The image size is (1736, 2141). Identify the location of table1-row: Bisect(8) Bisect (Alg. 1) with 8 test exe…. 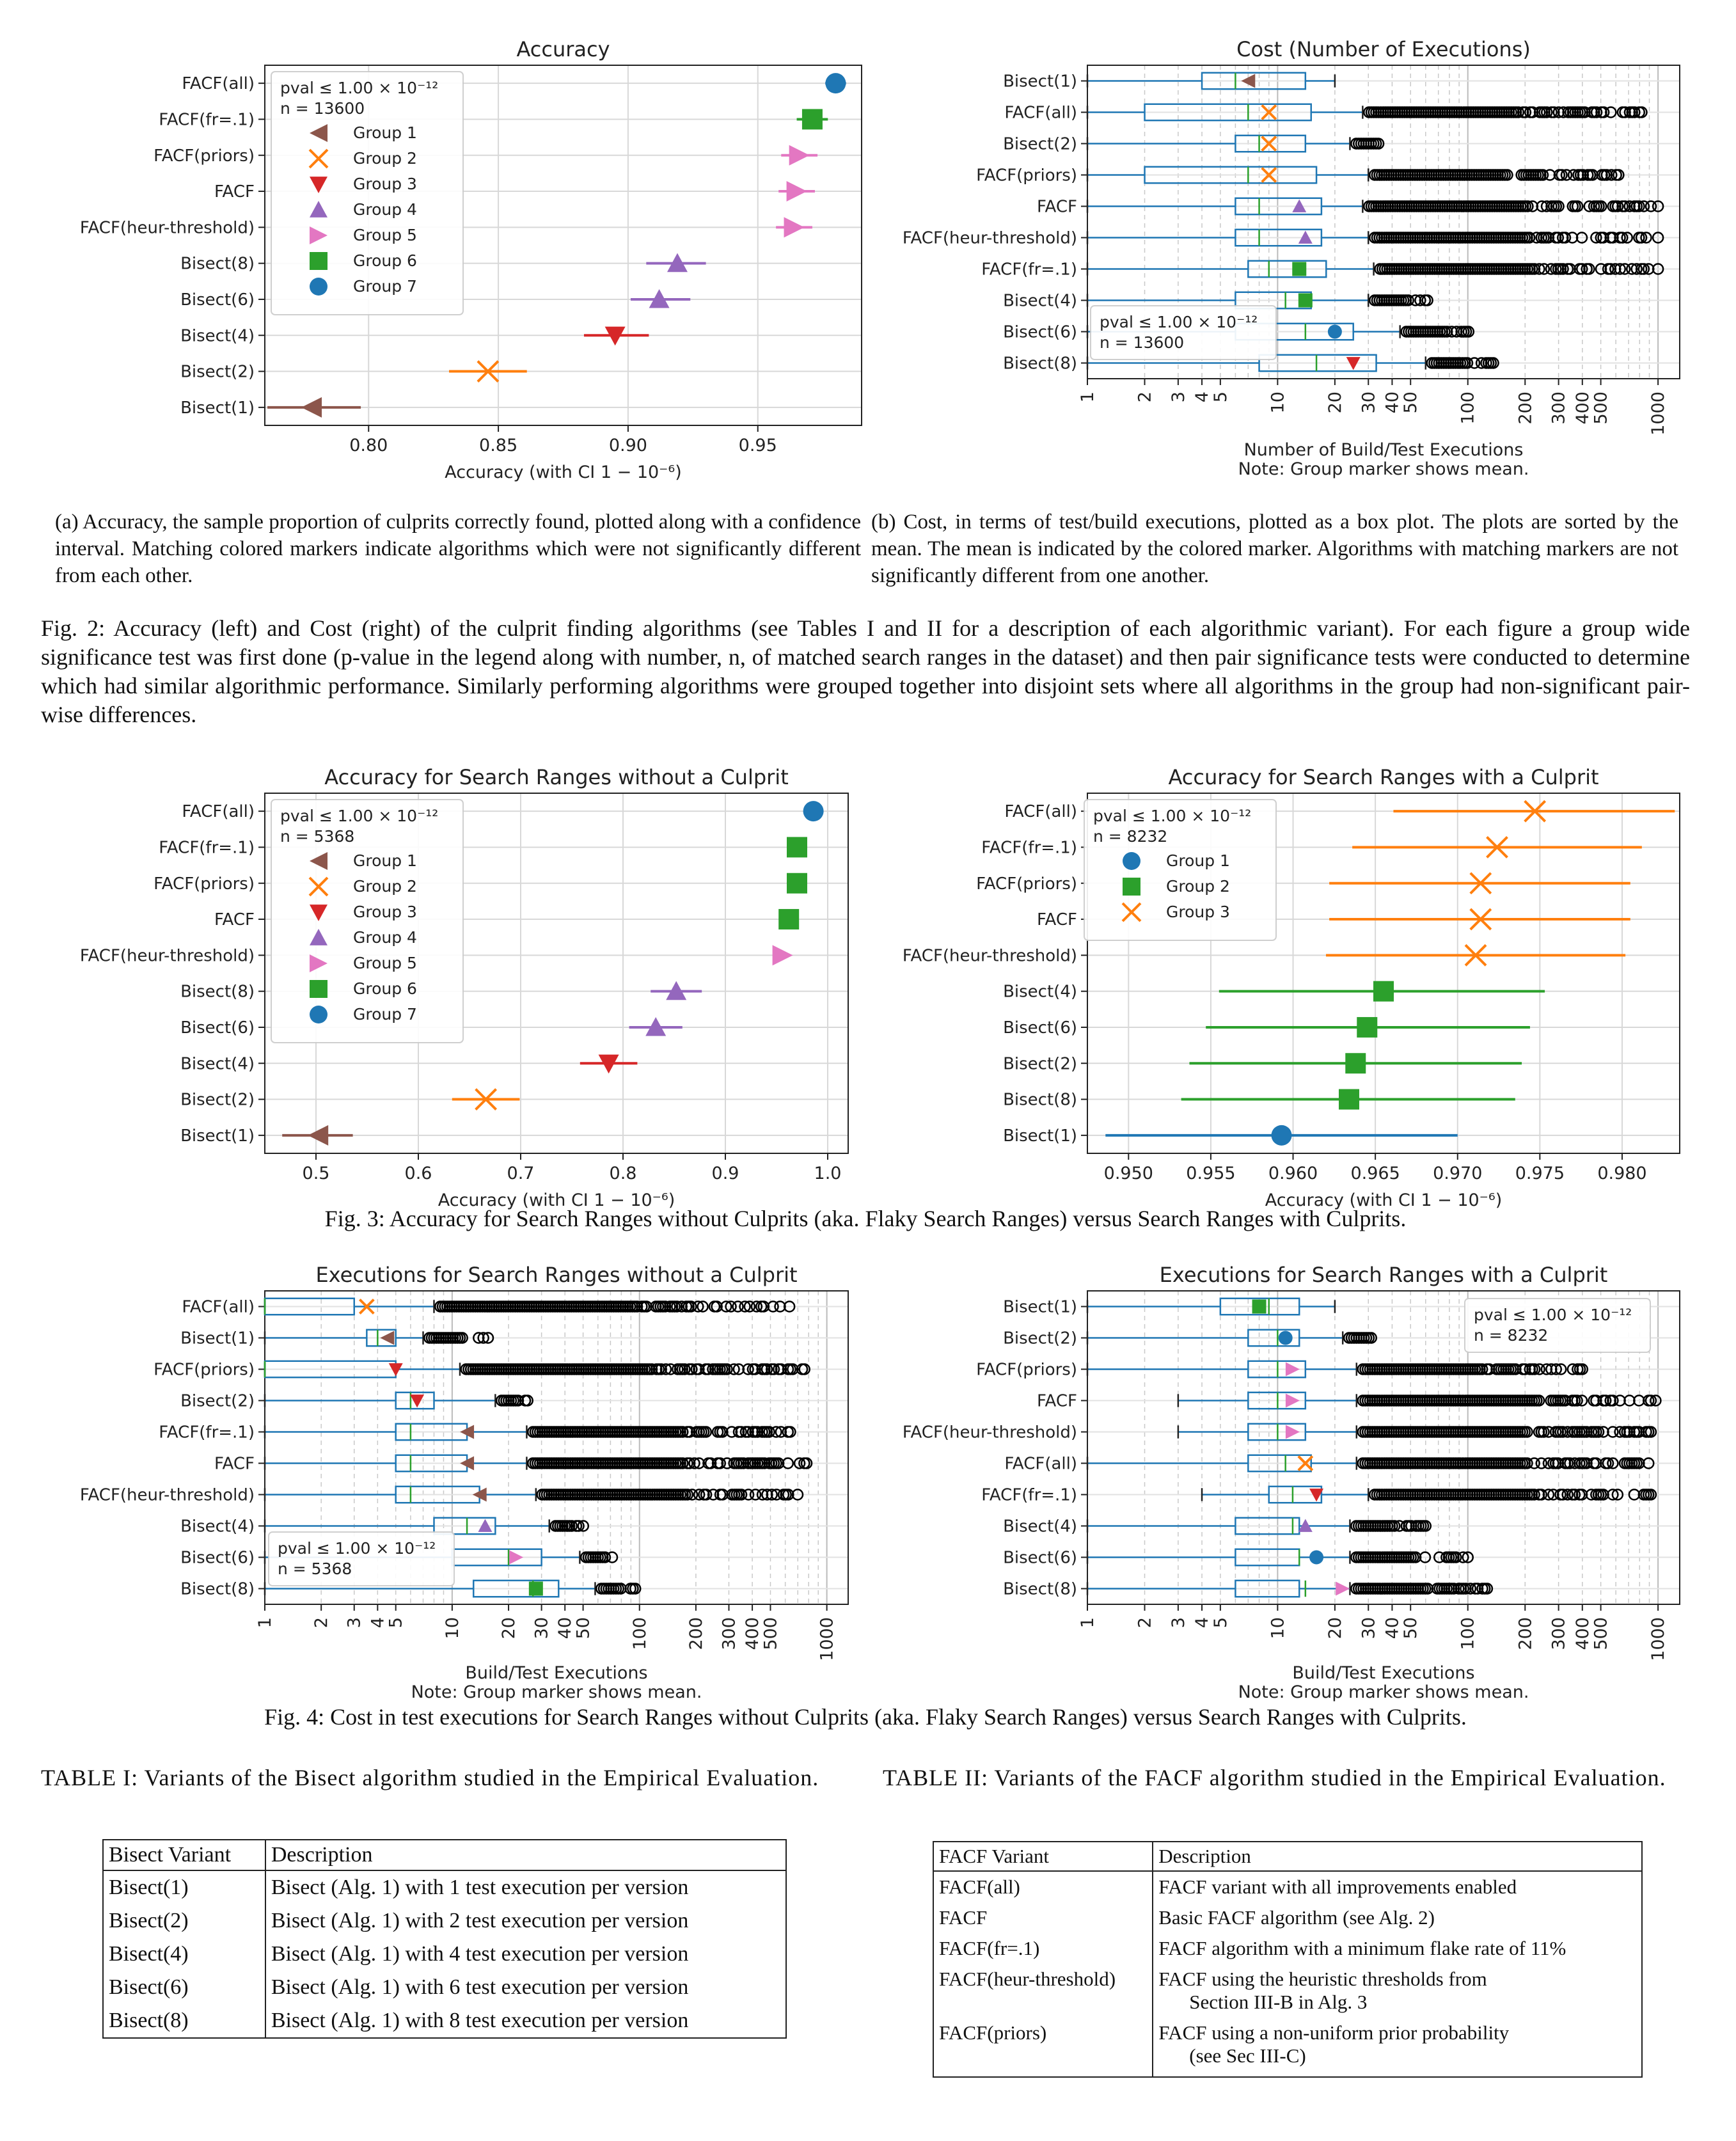
(444, 2021).